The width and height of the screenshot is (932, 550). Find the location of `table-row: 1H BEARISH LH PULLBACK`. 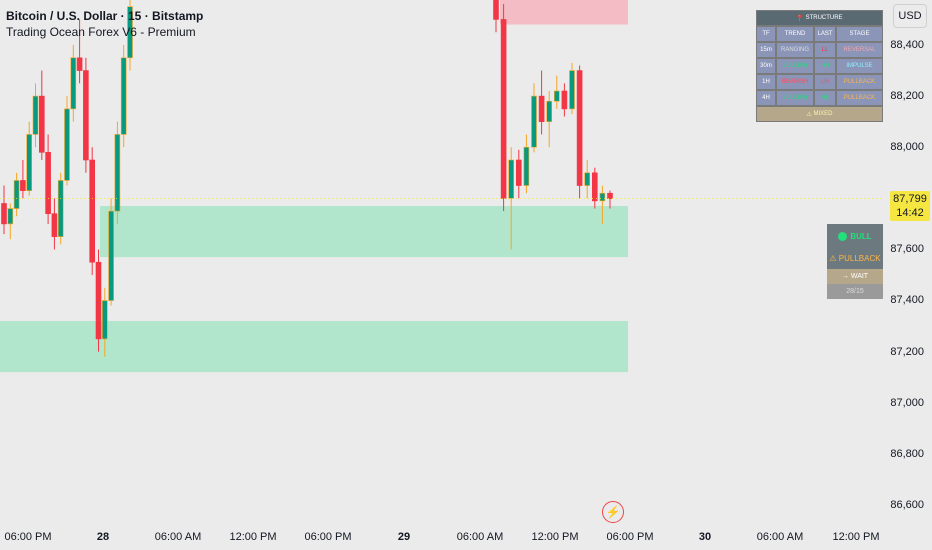

table-row: 1H BEARISH LH PULLBACK is located at coordinates (819, 82).